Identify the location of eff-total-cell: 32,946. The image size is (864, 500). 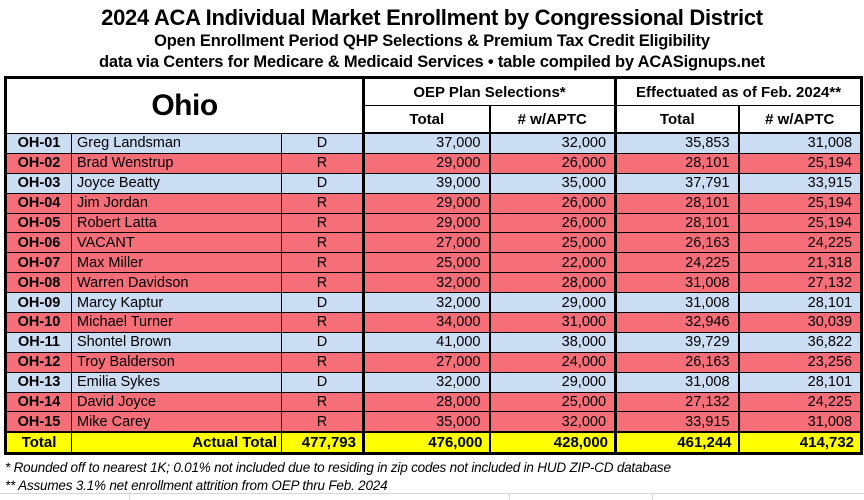
(677, 322).